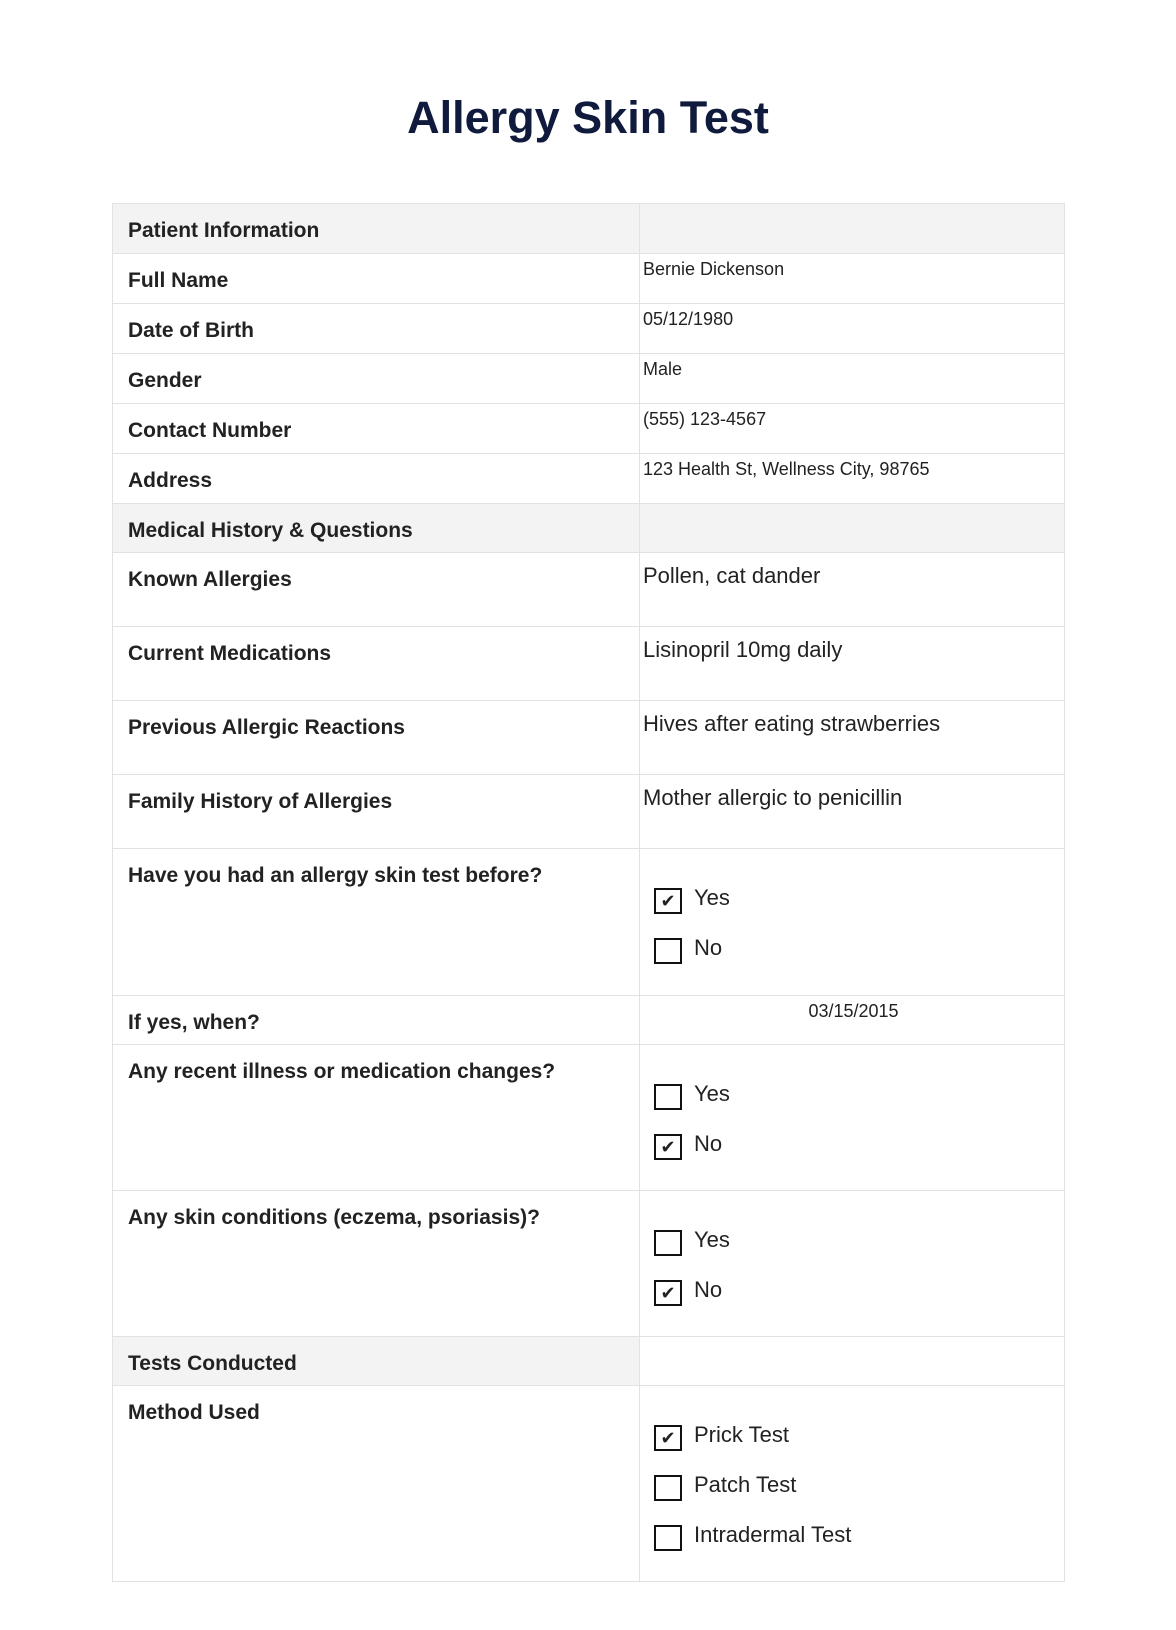 This screenshot has width=1176, height=1630. What do you see at coordinates (376, 1361) in the screenshot?
I see `section-title: Tests Conducted` at bounding box center [376, 1361].